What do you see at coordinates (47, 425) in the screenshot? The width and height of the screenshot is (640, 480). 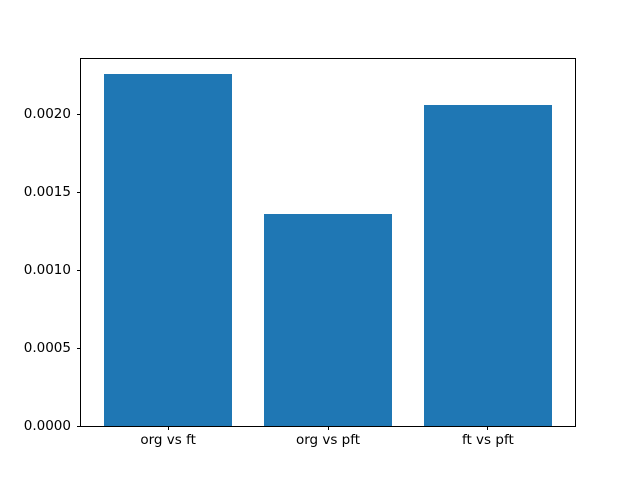 I see `y-tick-label: 0.0000` at bounding box center [47, 425].